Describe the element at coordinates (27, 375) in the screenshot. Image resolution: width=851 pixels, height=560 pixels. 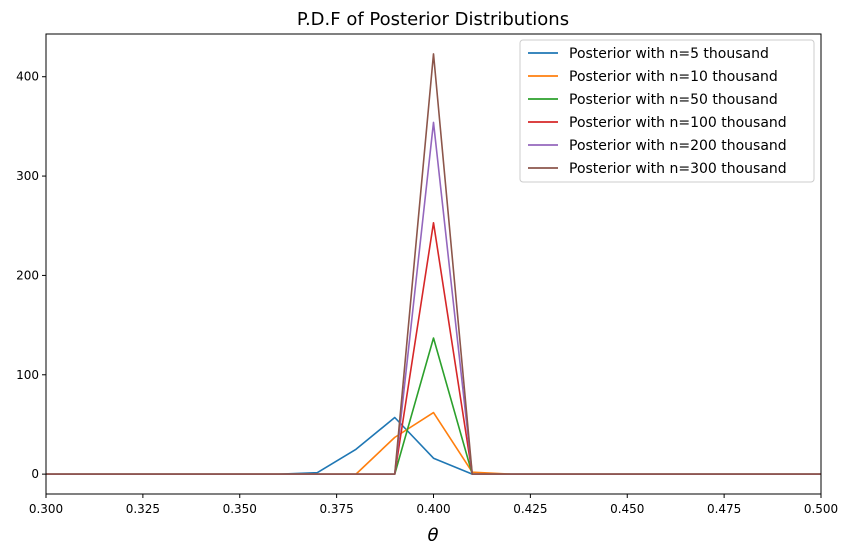
I see `y-tick-label: 100` at that location.